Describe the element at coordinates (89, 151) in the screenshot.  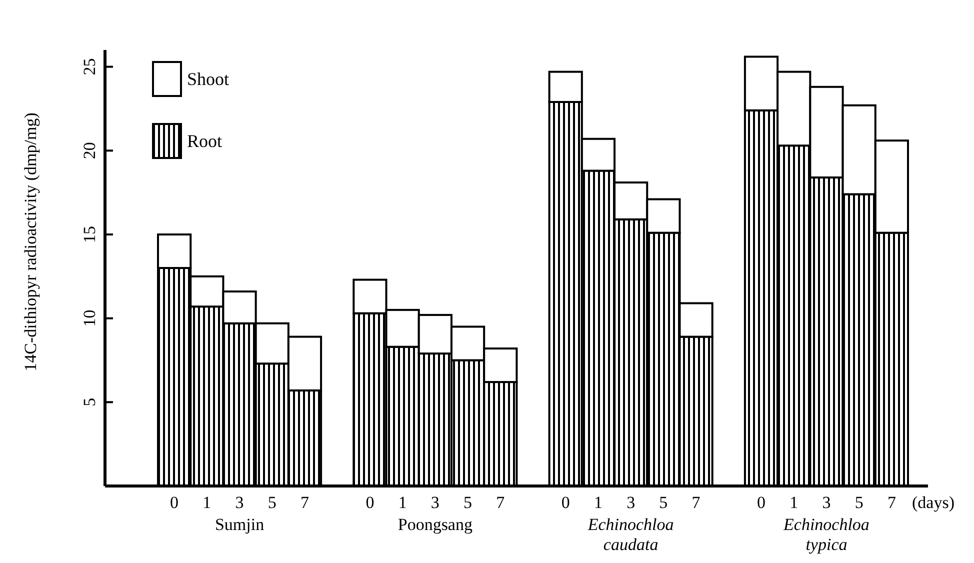
I see `y-tick-label: 20` at that location.